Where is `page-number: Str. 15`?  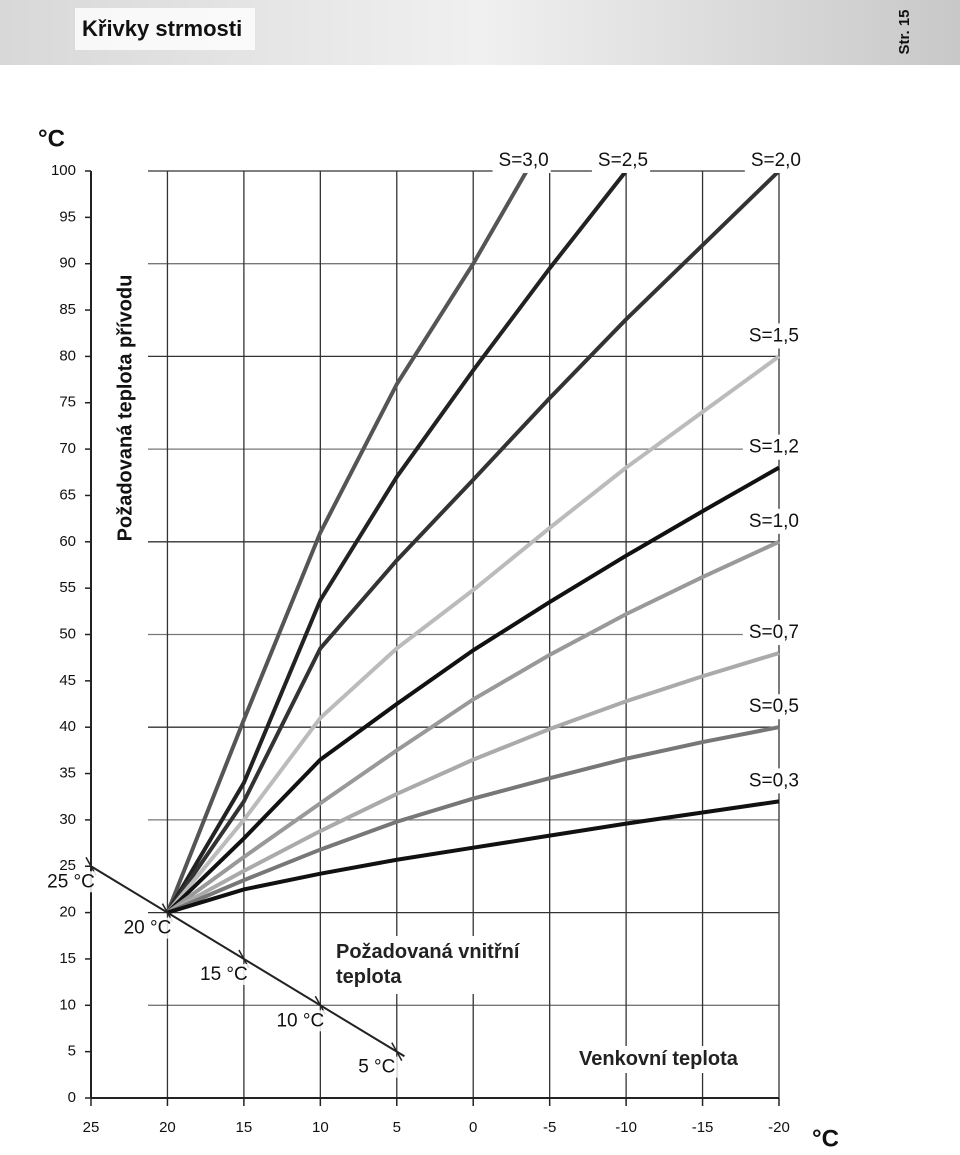 page-number: Str. 15 is located at coordinates (904, 31).